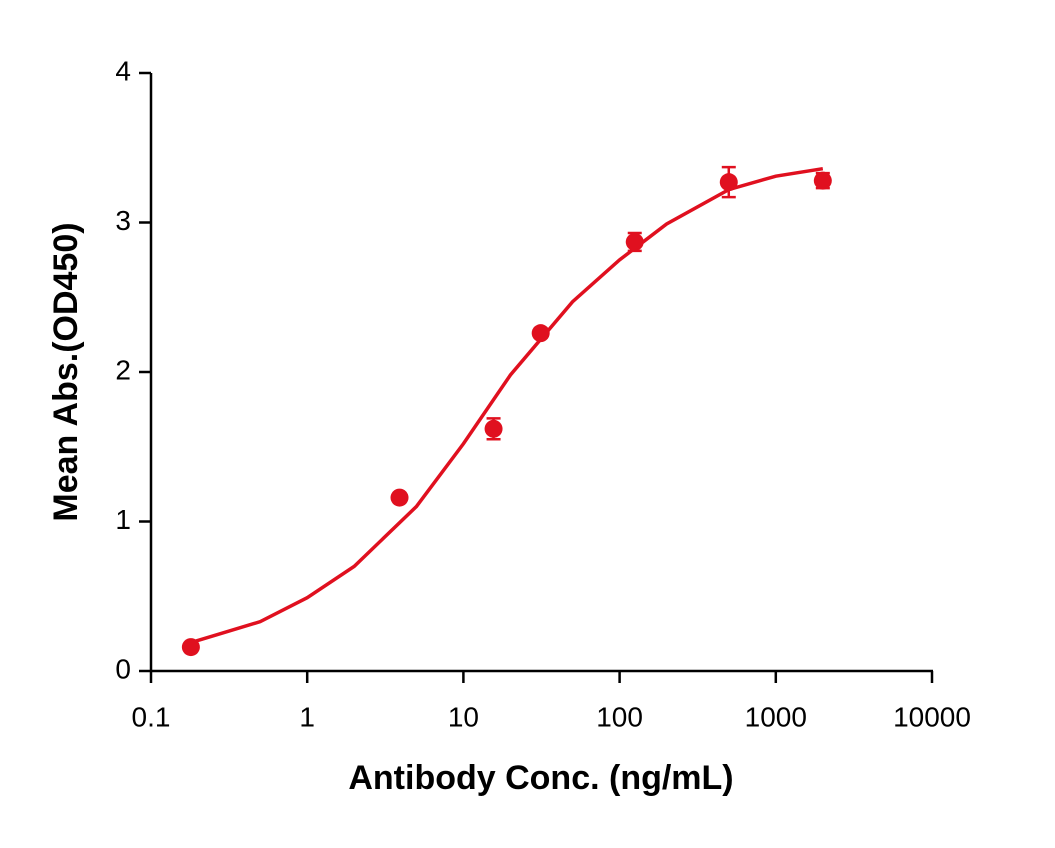  Describe the element at coordinates (66, 371) in the screenshot. I see `y-axis-title: Mean Abs.(OD450)` at that location.